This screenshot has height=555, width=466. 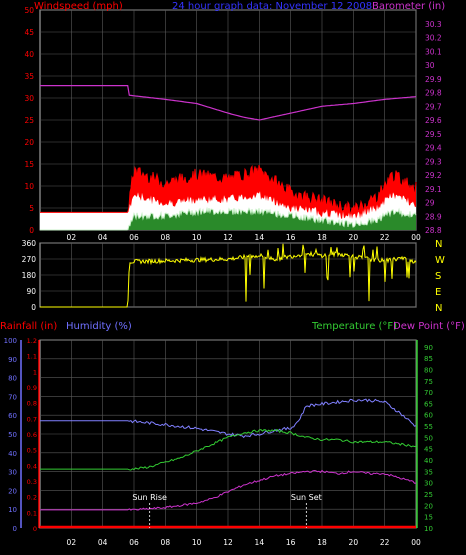 I want to click on barometer-tick-label: 28.8, so click(x=433, y=230).